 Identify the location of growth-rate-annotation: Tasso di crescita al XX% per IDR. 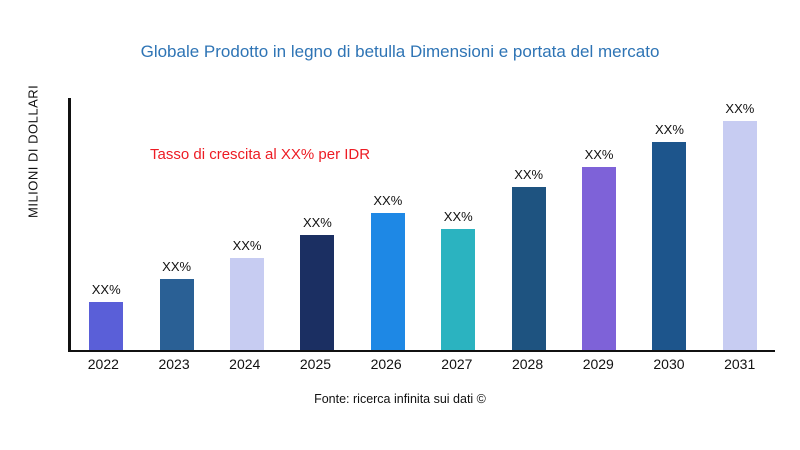
(260, 154).